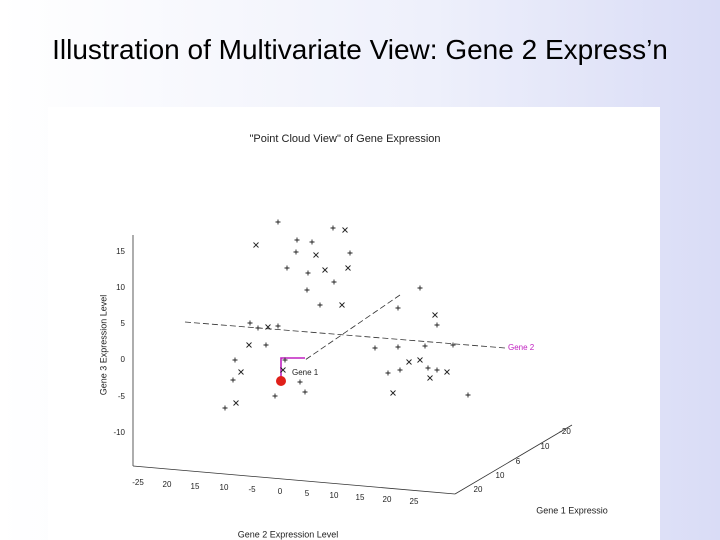  Describe the element at coordinates (123, 359) in the screenshot. I see `z-tick-label: 0` at that location.